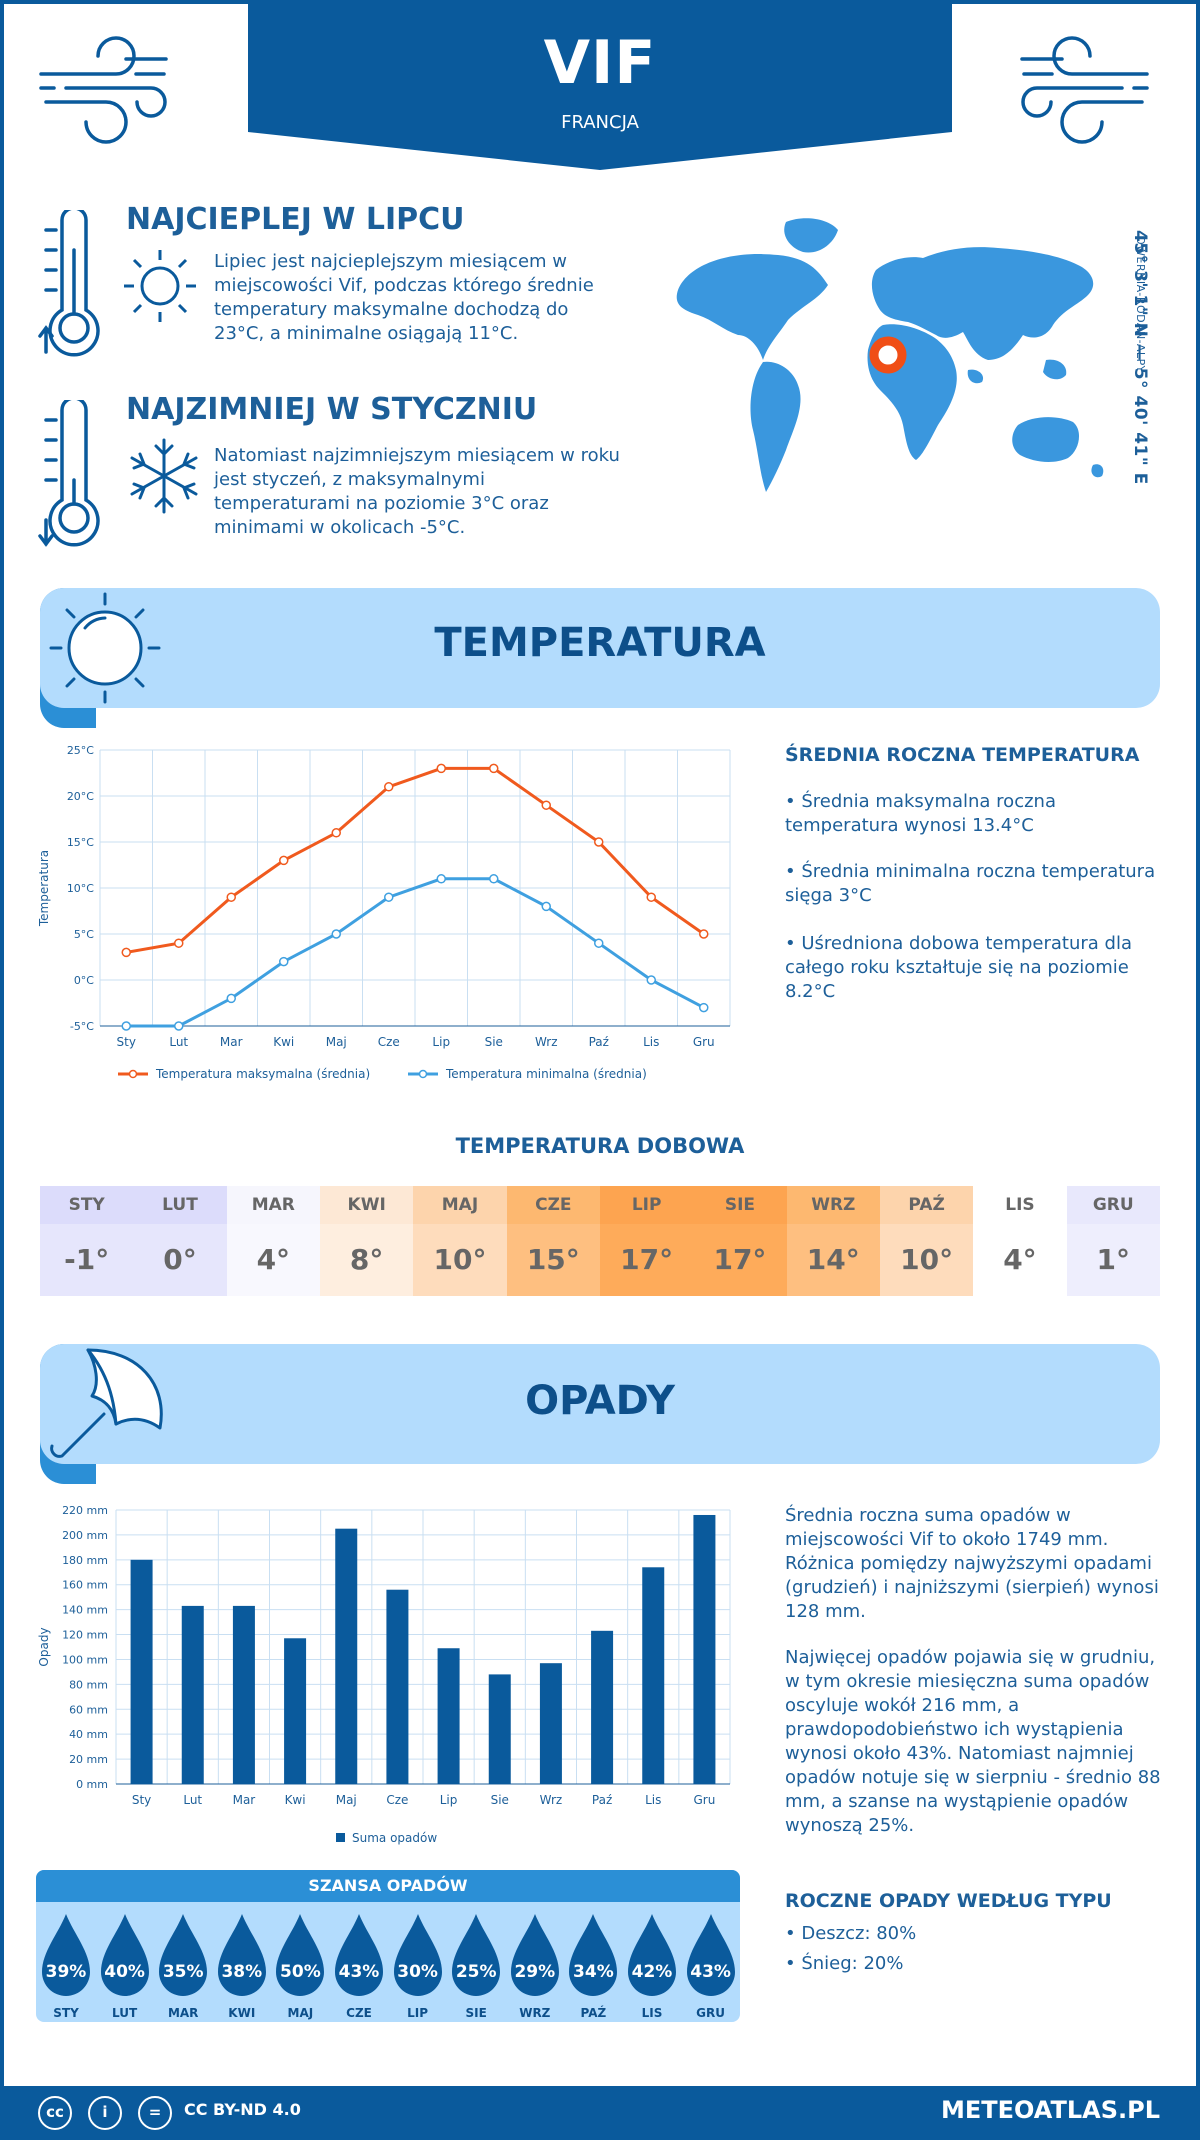  I want to click on y-tick-label: 200 mm, so click(85, 1535).